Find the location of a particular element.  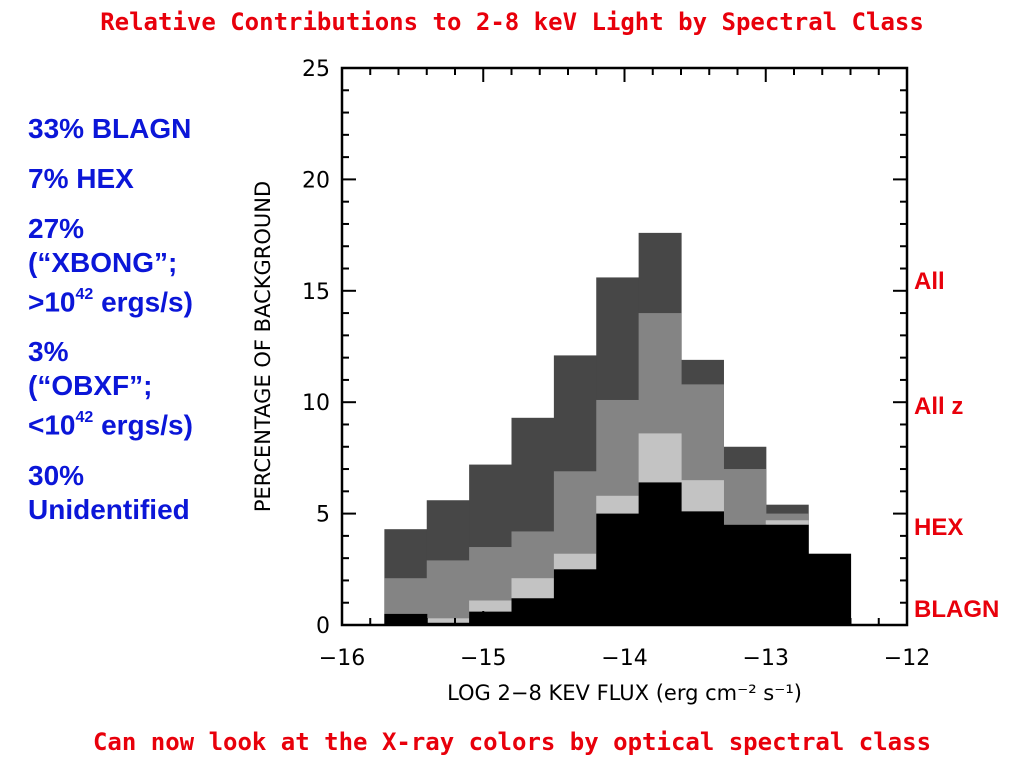

y-tick-label: 10 is located at coordinates (316, 403).